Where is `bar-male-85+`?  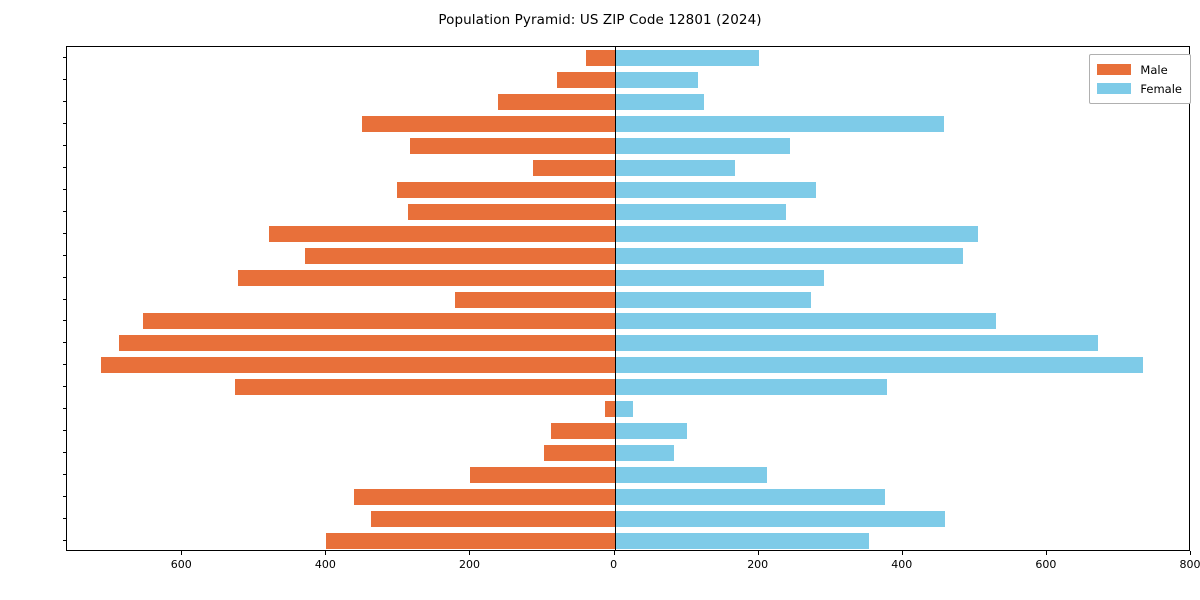 bar-male-85+ is located at coordinates (600, 57).